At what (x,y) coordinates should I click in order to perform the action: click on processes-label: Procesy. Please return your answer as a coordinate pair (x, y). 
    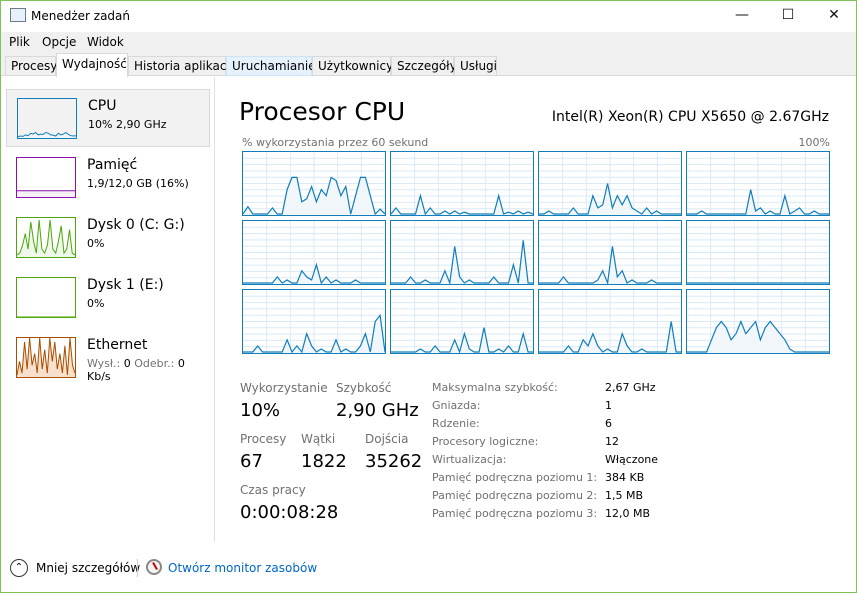
    Looking at the image, I should click on (263, 439).